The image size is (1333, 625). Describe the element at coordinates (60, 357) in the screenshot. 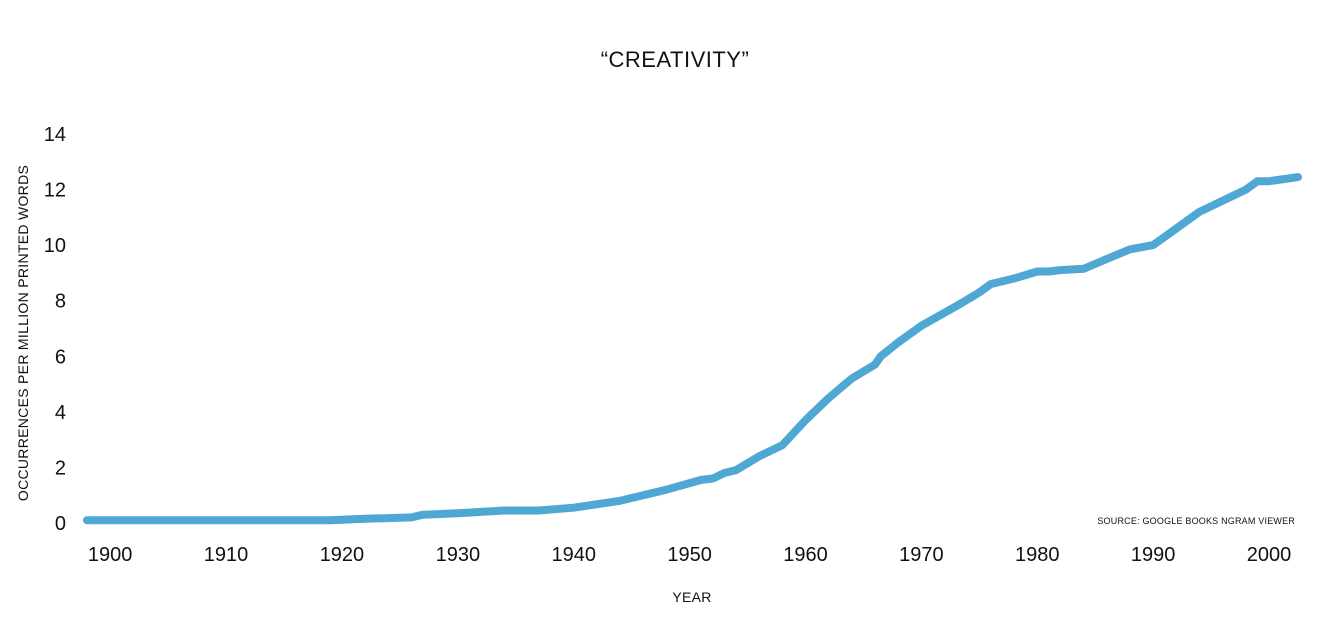

I see `y-tick-label: 6` at that location.